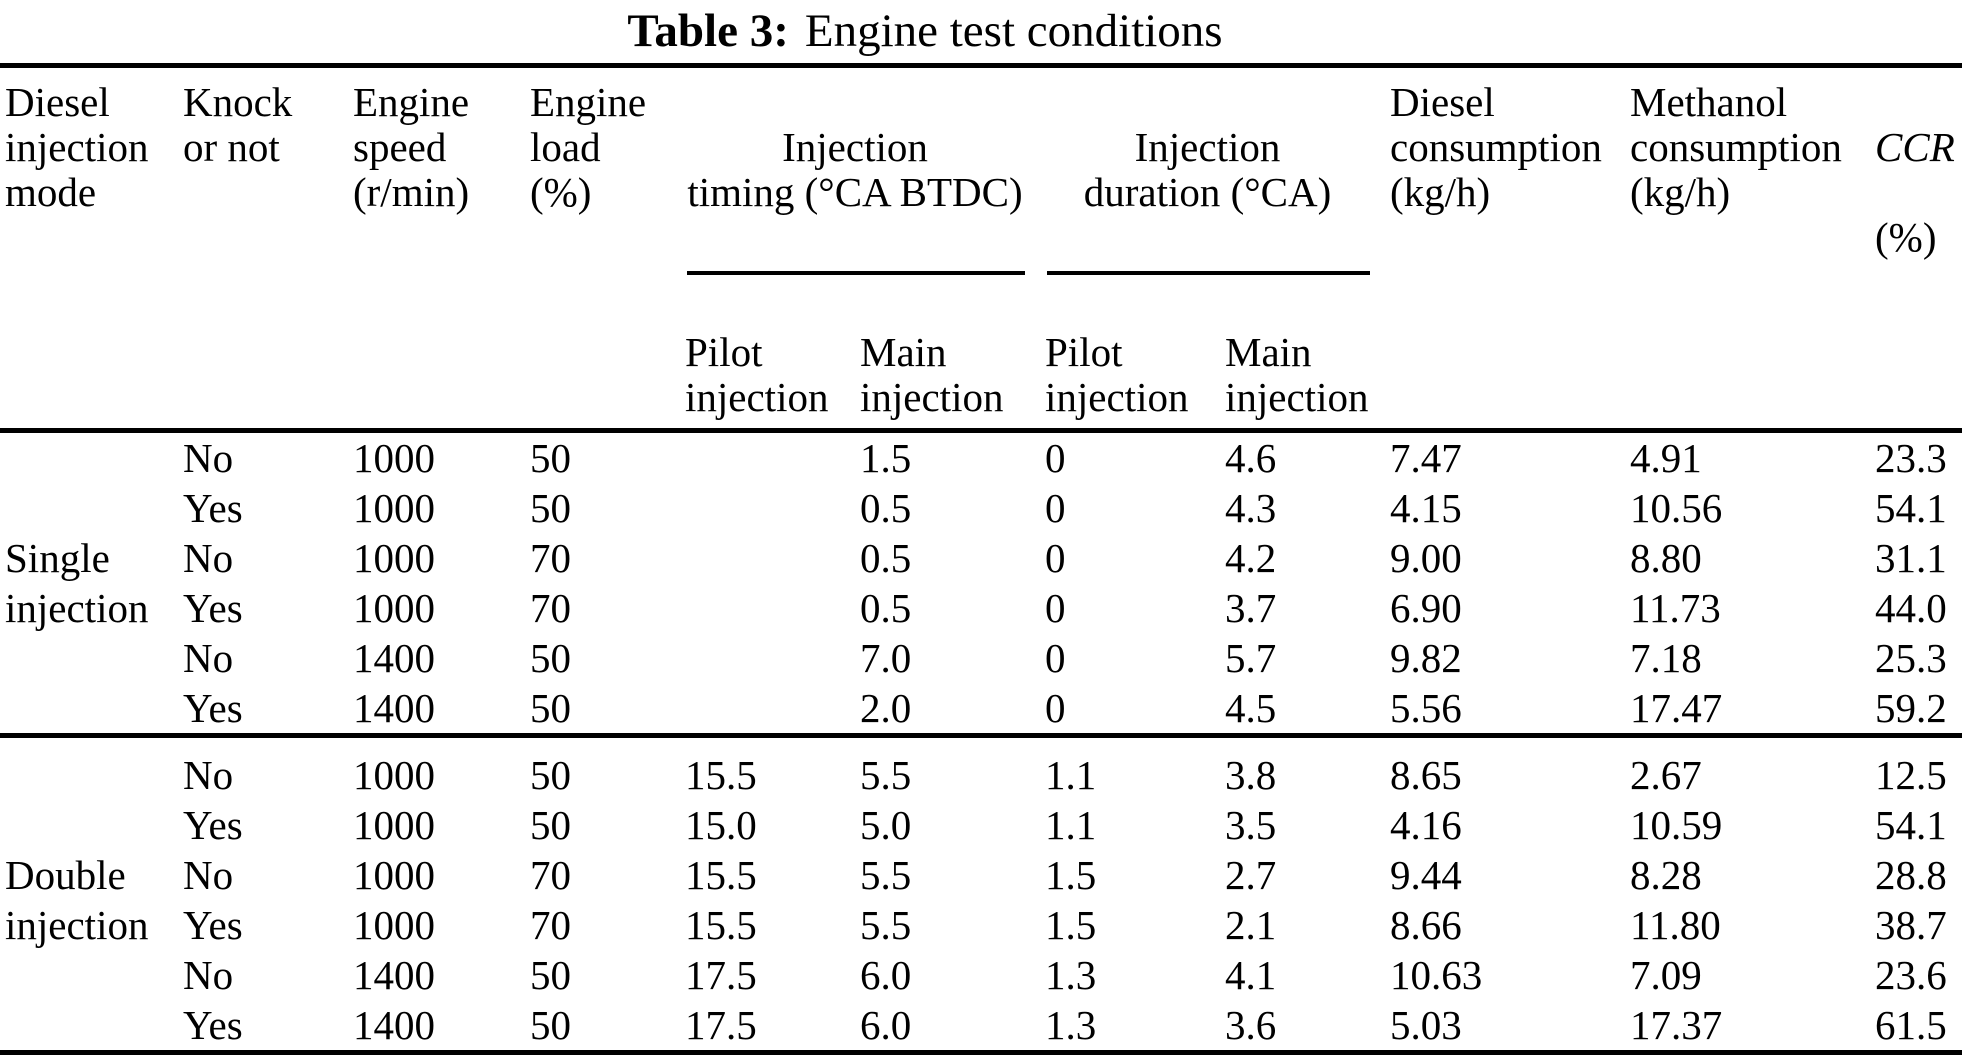 This screenshot has width=1962, height=1055. I want to click on cell-ccr: 31.1, so click(1911, 558).